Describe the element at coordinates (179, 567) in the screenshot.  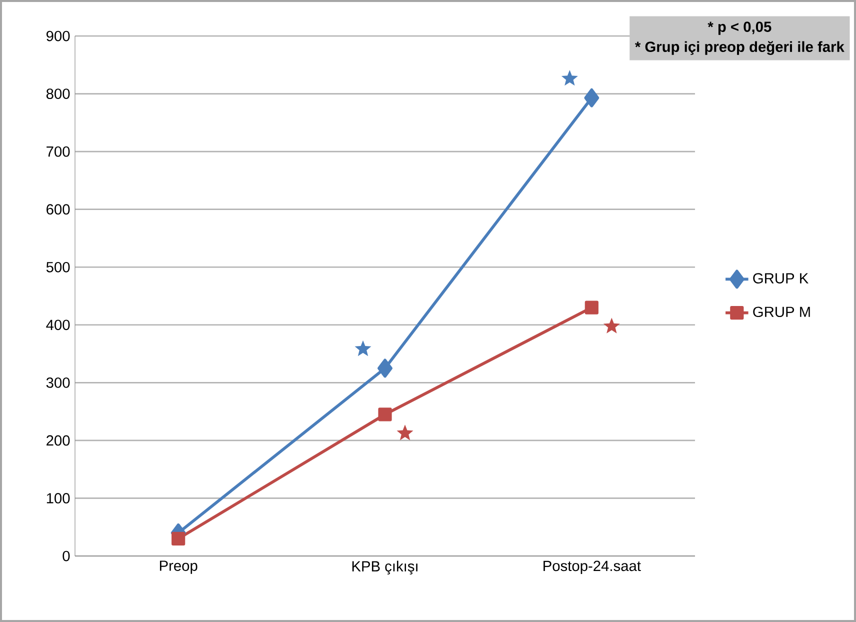
I see `x-tick-label: Preop` at that location.